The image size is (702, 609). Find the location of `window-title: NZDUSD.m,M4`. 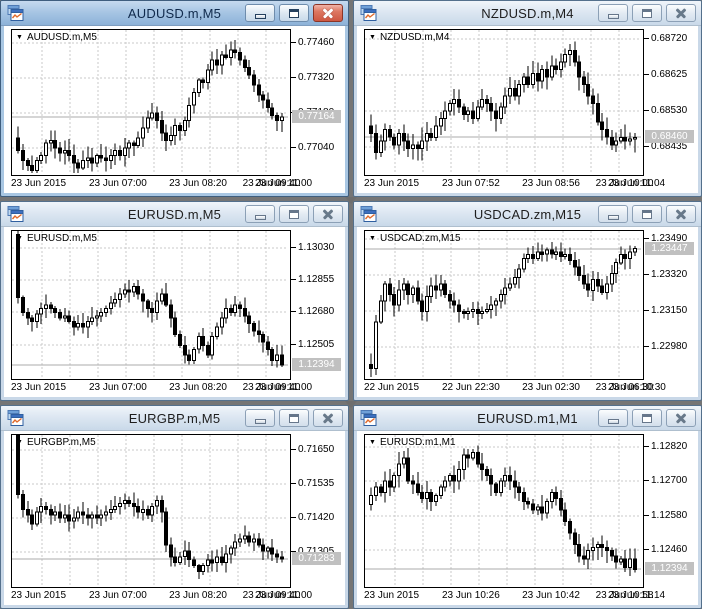

window-title: NZDUSD.m,M4 is located at coordinates (527, 13).